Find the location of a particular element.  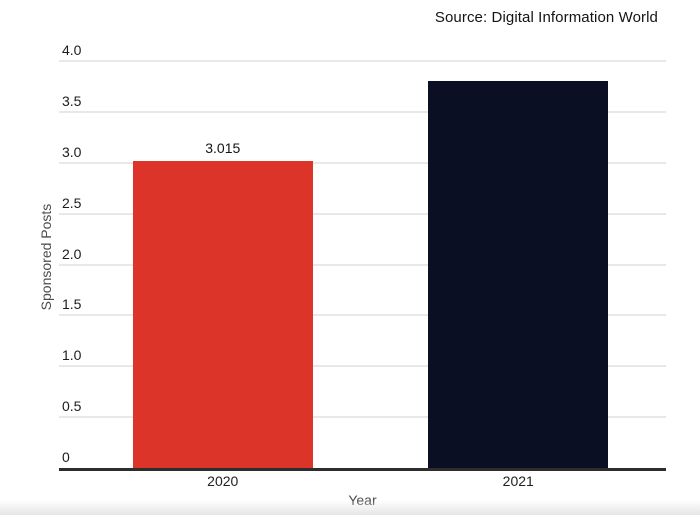

y-tick-label: 2.0 is located at coordinates (72, 253).